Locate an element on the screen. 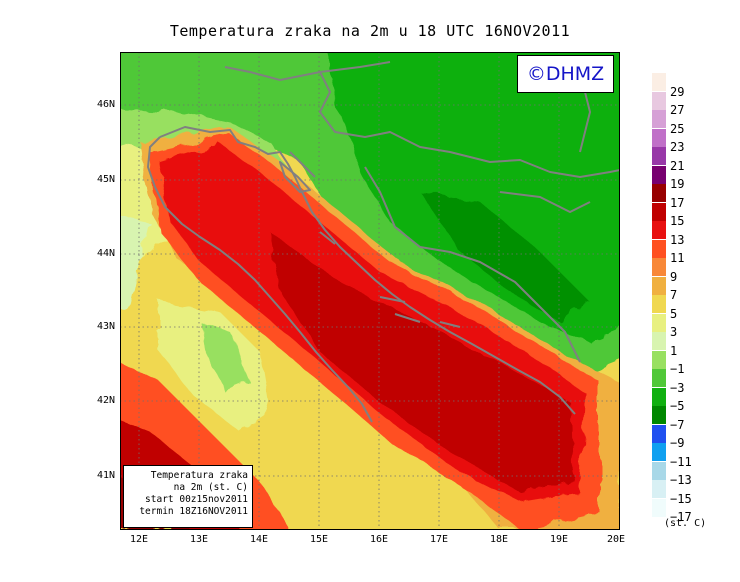  lon-label-13e: 13E is located at coordinates (199, 539).